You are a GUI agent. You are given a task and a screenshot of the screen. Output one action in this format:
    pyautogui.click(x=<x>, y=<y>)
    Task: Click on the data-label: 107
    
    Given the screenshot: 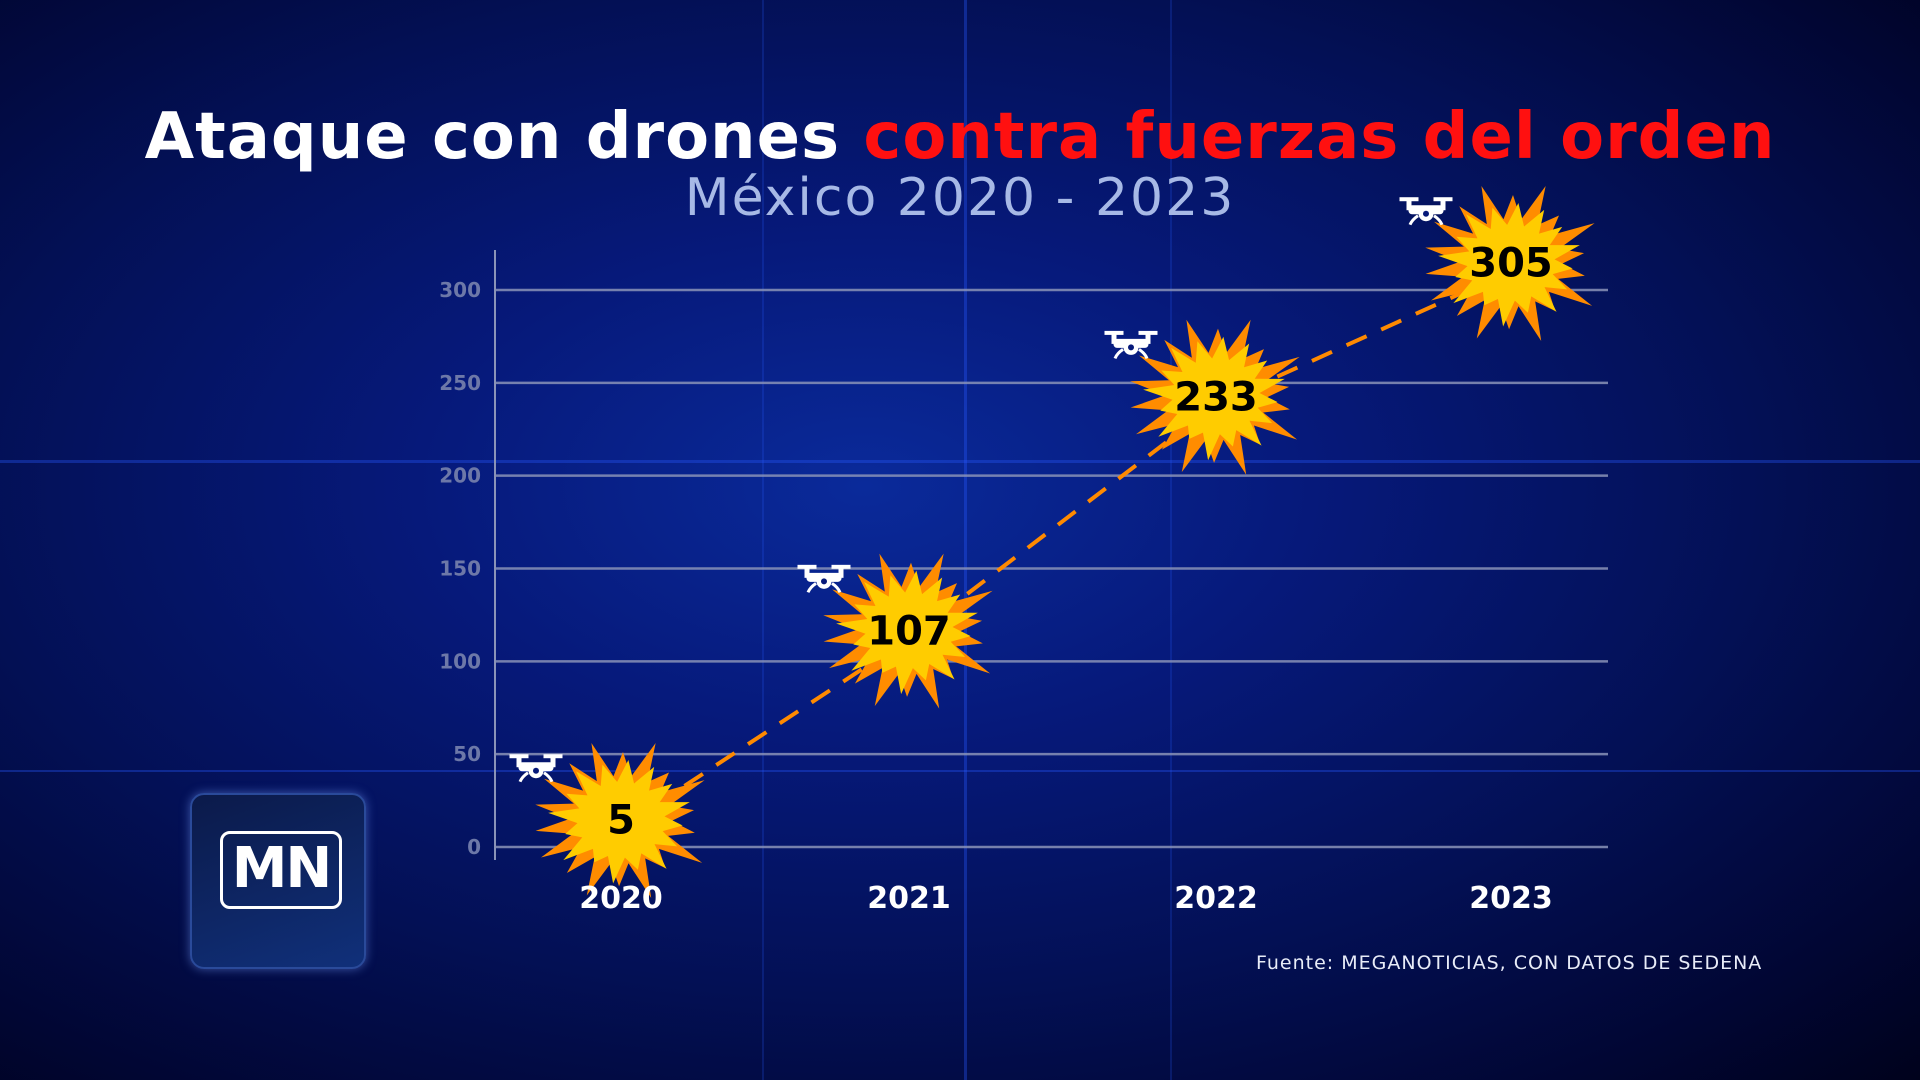 What is the action you would take?
    pyautogui.click(x=909, y=631)
    